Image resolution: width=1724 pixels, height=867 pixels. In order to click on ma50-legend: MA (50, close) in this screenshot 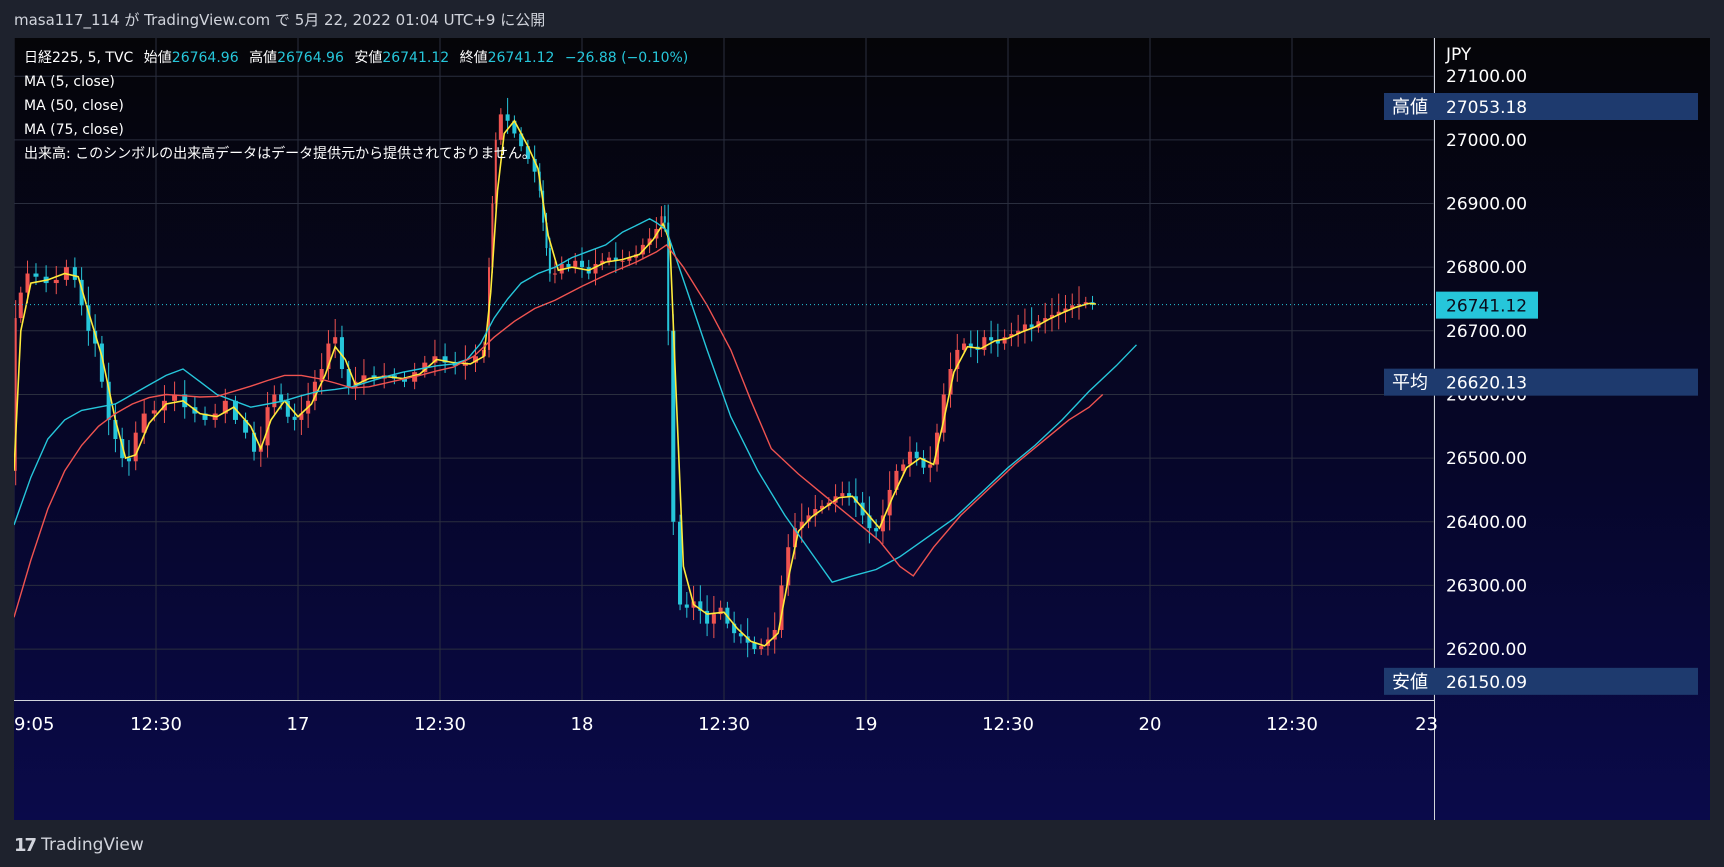, I will do `click(74, 106)`.